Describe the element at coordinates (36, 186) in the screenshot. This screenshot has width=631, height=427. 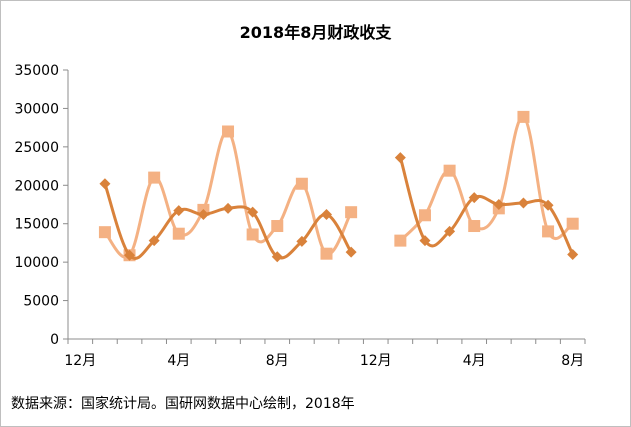
I see `y-tick-label: 20000` at that location.